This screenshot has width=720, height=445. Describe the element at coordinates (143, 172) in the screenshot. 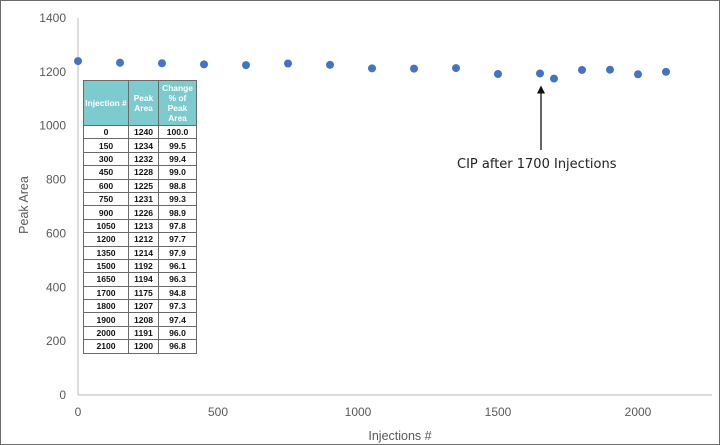

I see `cell-peak-area: 1228` at that location.